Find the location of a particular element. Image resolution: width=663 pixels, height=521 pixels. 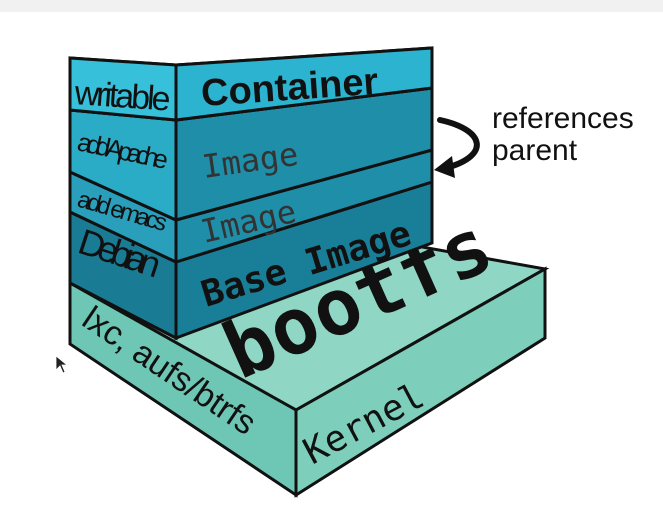

container-layer: writable Container is located at coordinates (251, 84).